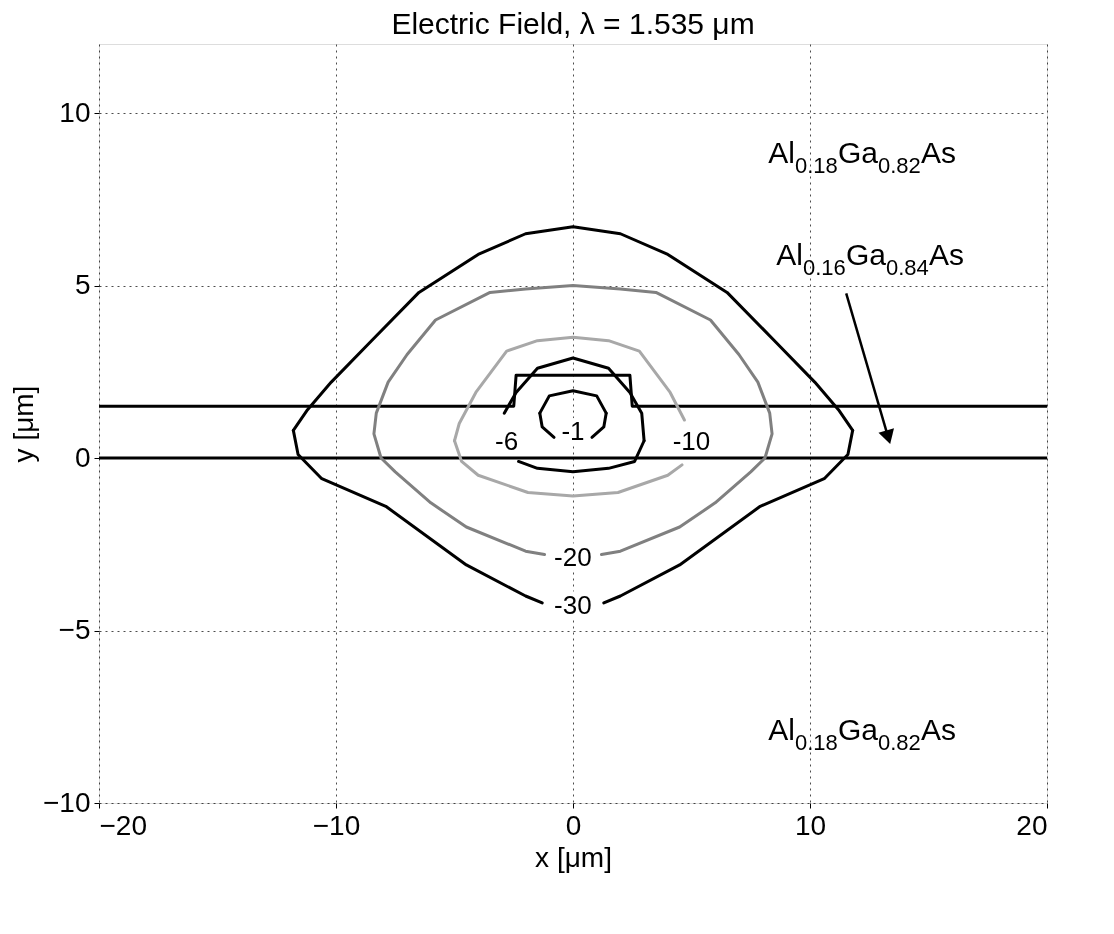 The width and height of the screenshot is (1114, 934). What do you see at coordinates (23, 424) in the screenshot?
I see `y-axis-title: y [μm]` at bounding box center [23, 424].